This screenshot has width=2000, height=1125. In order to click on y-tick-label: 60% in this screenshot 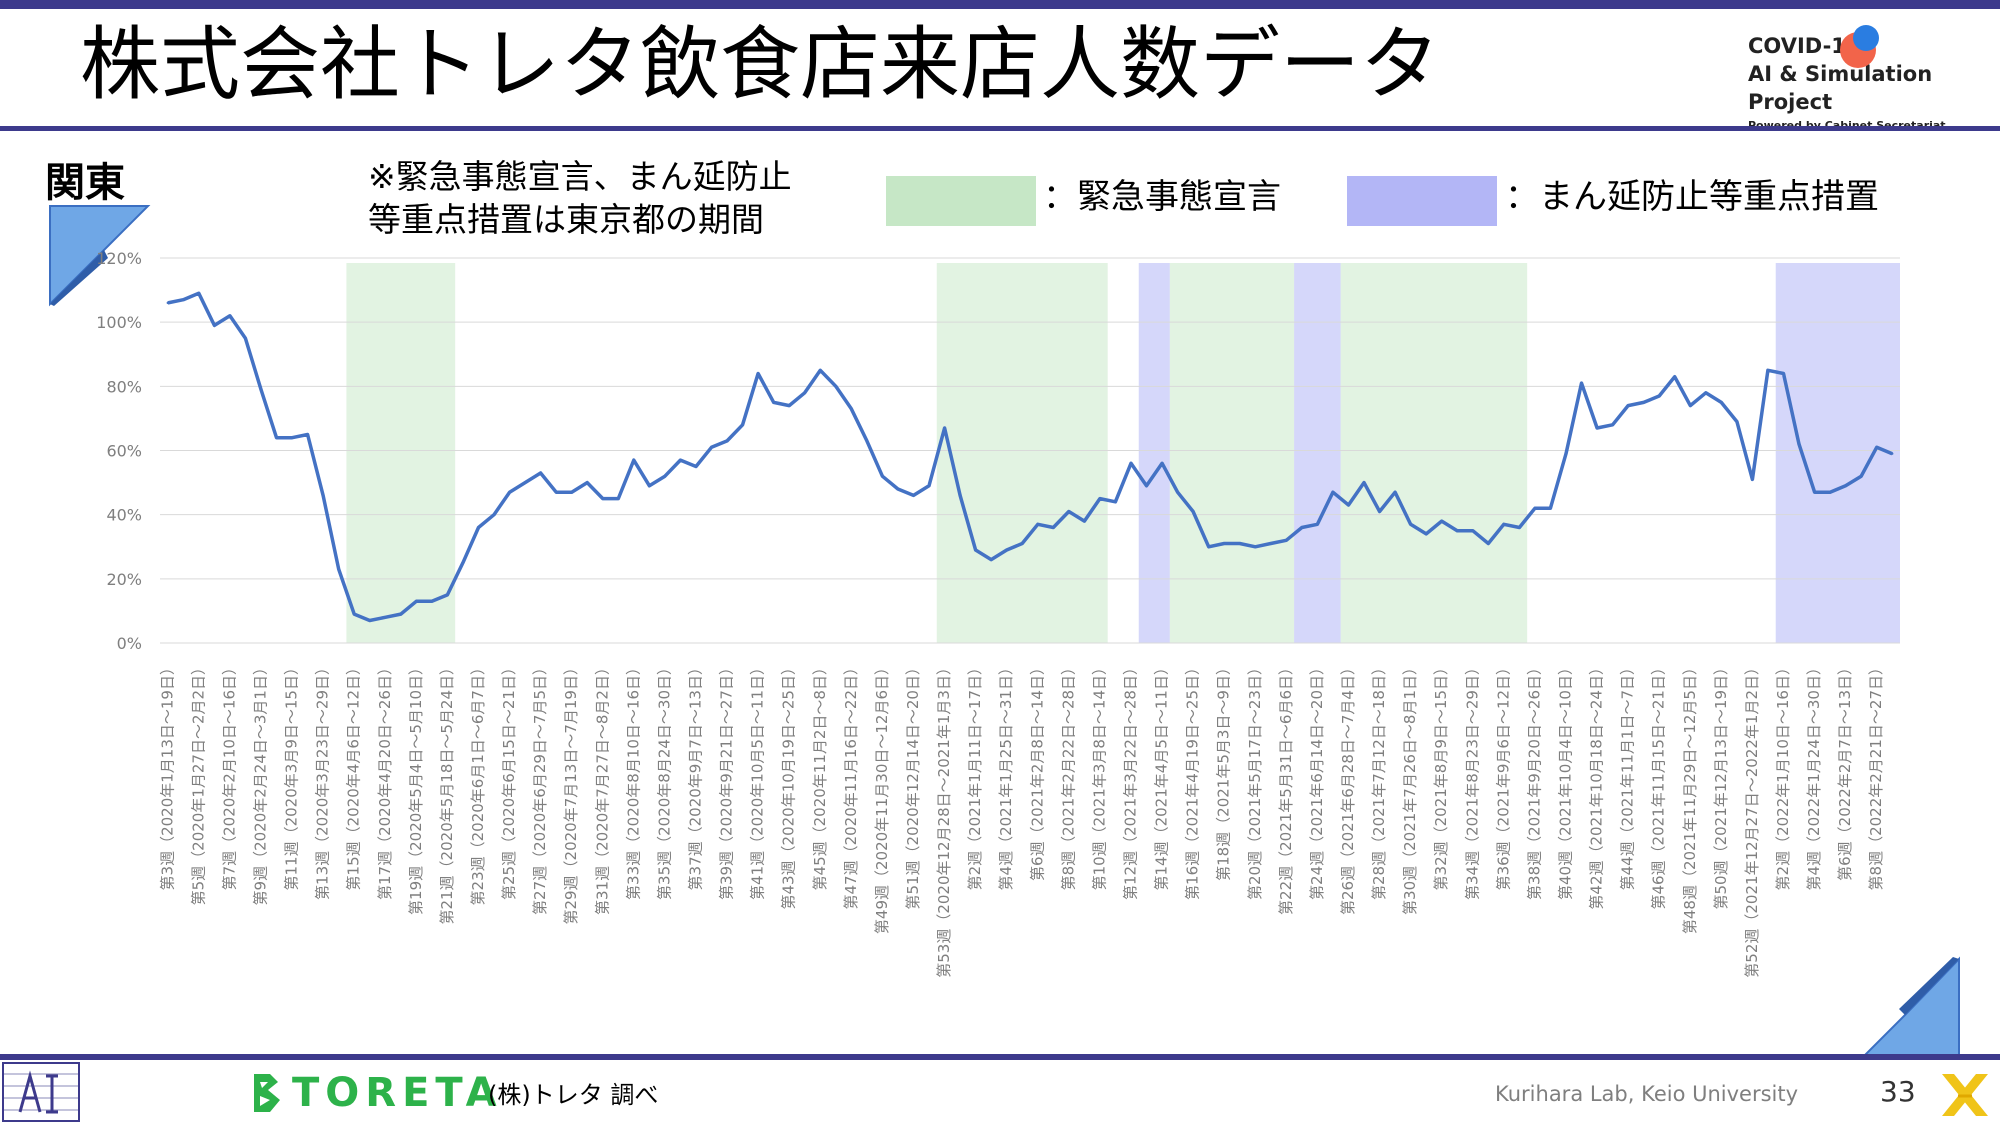, I will do `click(124, 451)`.